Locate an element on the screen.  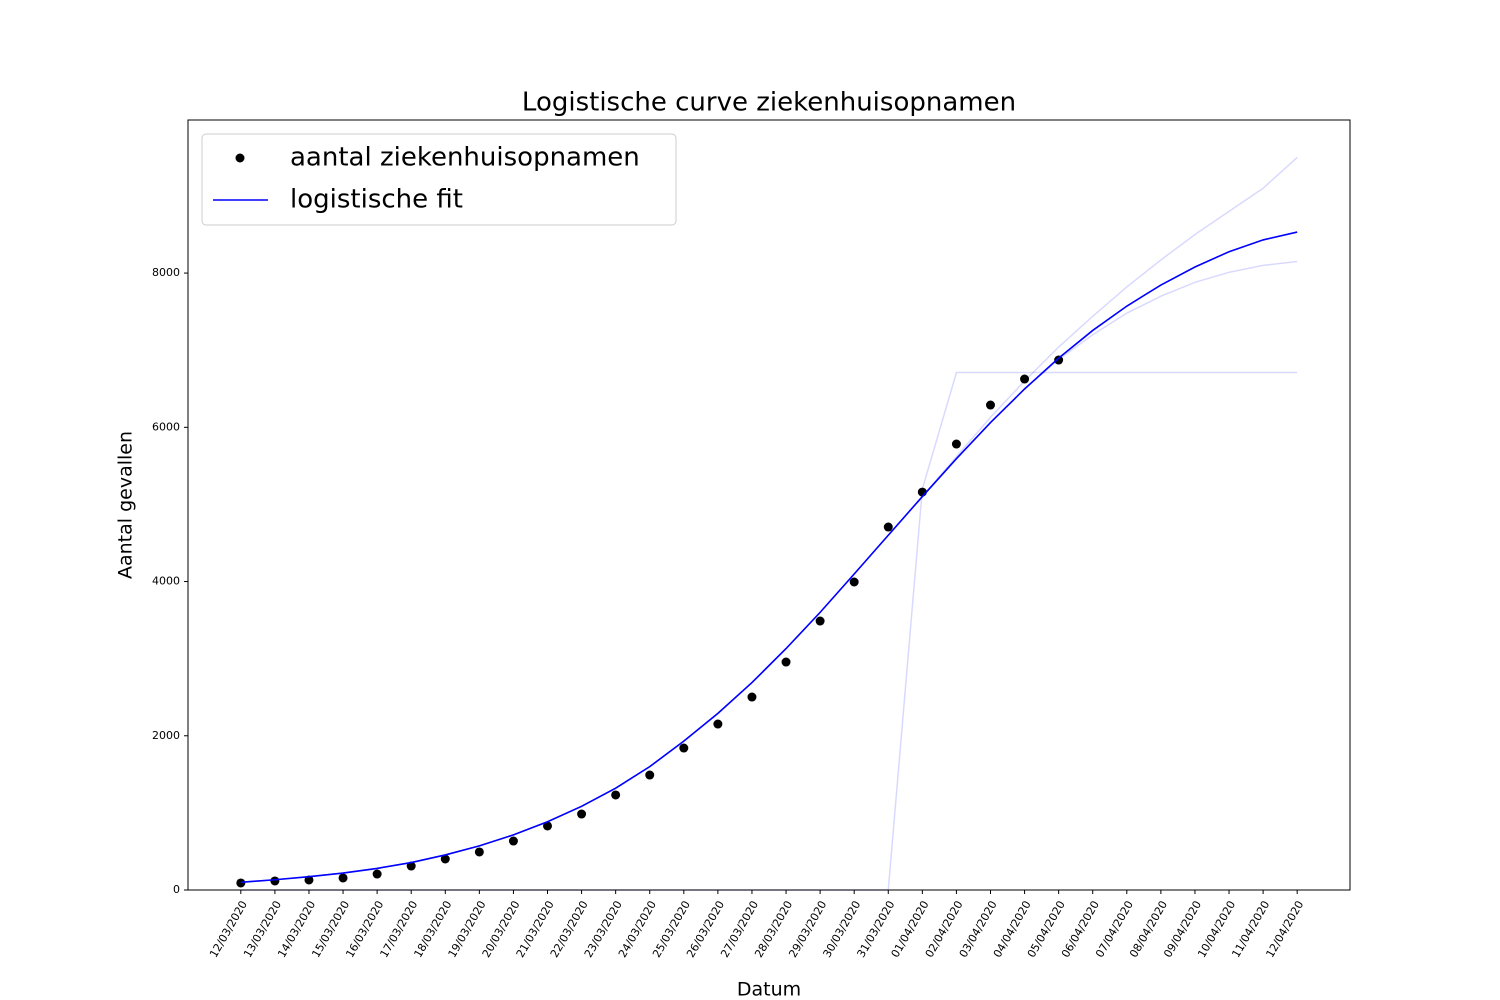
legend-box is located at coordinates (439, 179).